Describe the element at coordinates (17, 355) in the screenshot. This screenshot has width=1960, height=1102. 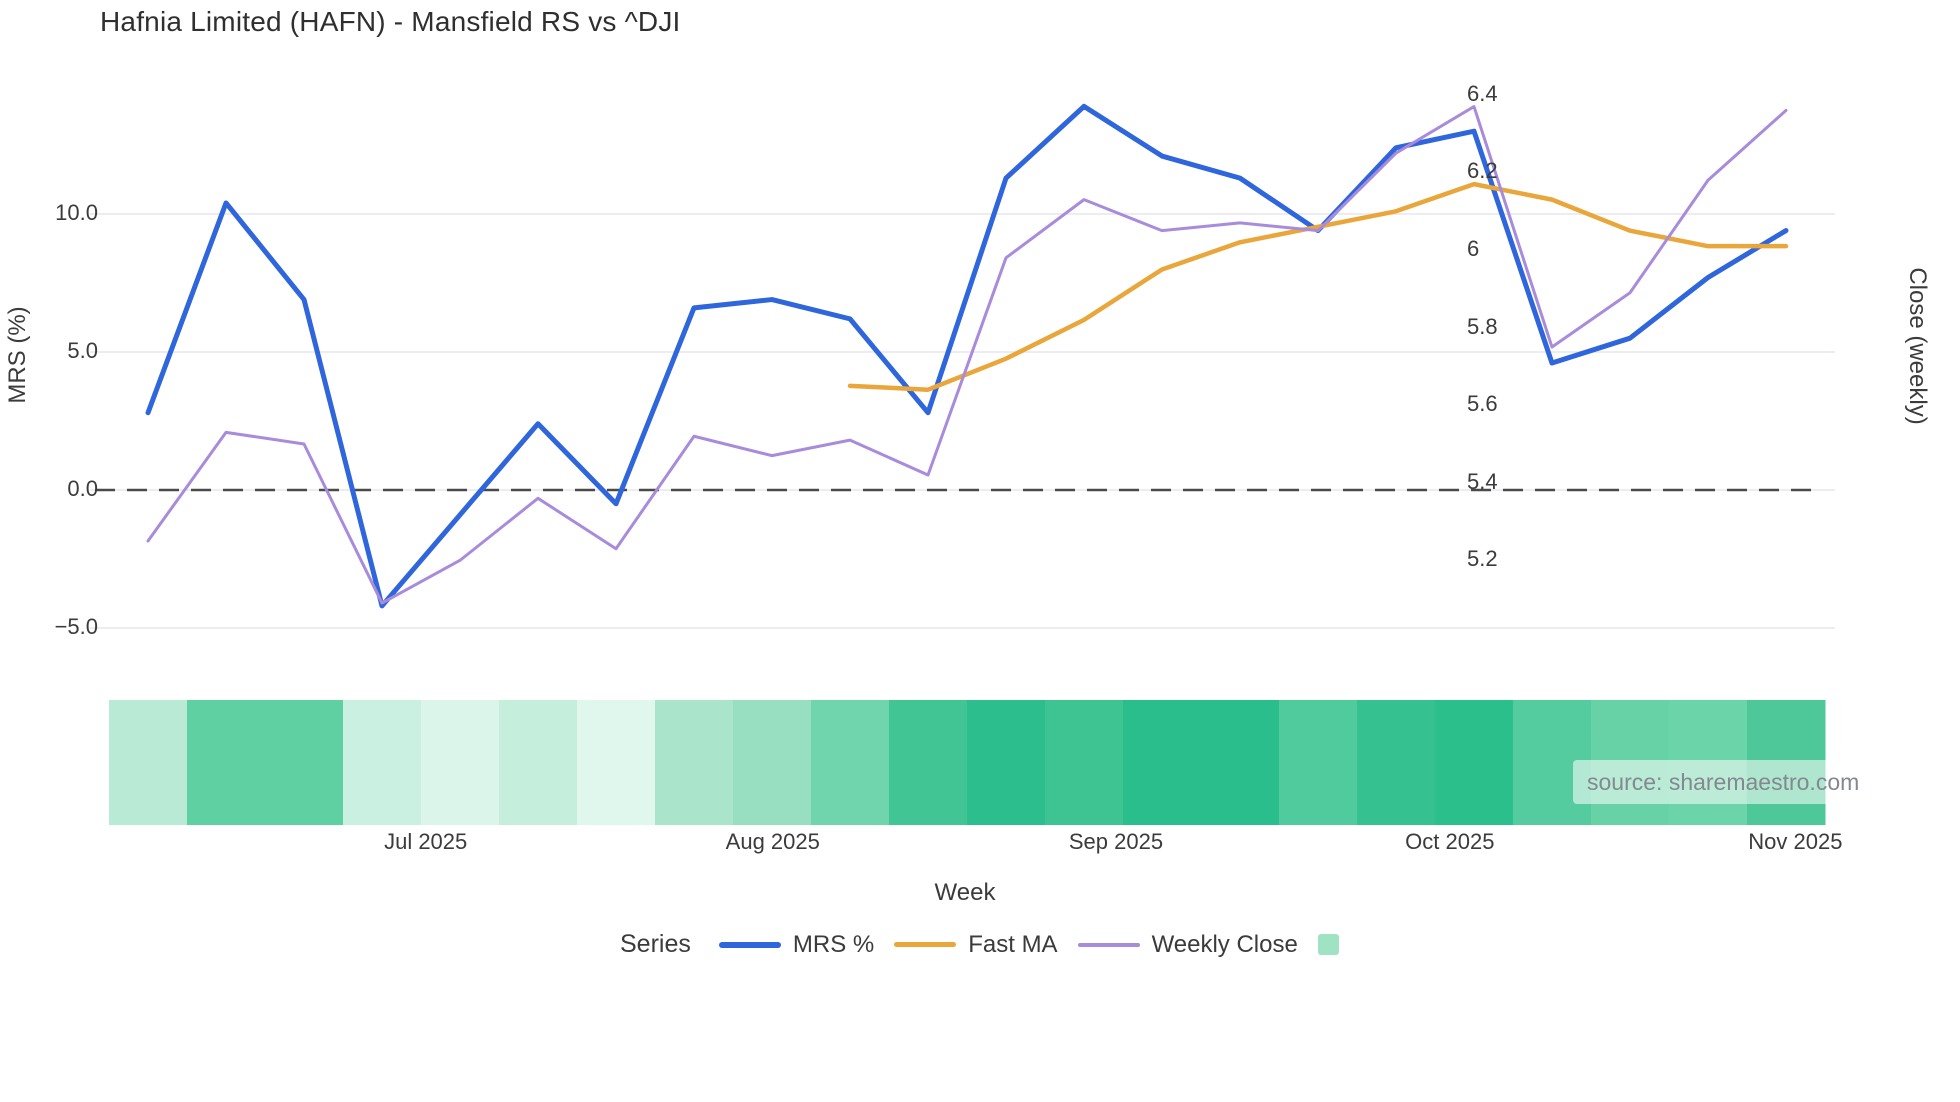
I see `left-axis-title: MRS (%)` at that location.